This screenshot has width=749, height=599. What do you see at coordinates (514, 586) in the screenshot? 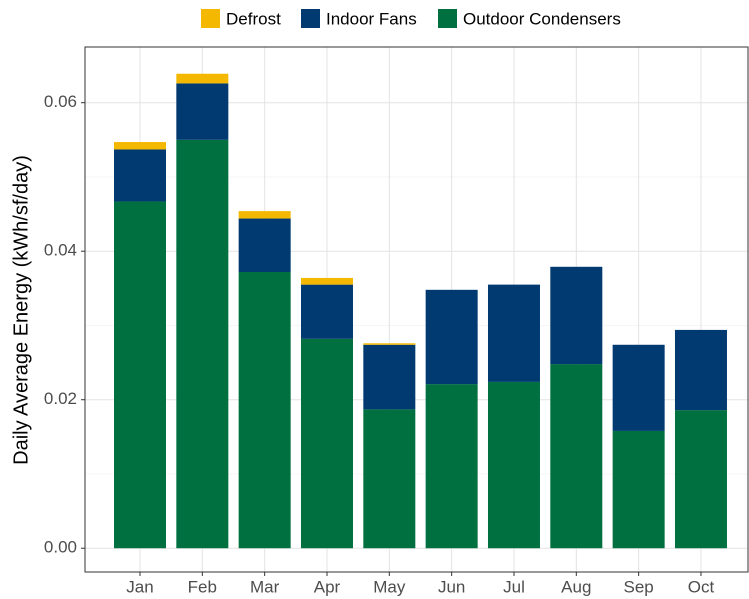
I see `x-tick-label: Jul` at bounding box center [514, 586].